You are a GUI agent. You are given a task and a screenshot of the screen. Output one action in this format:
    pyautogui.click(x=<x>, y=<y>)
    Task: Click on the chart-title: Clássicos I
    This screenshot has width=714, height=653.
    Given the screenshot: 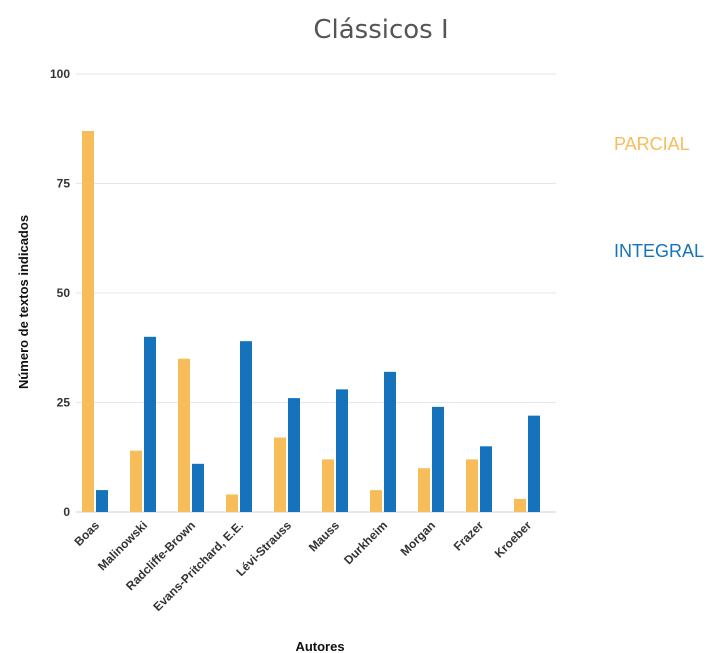 What is the action you would take?
    pyautogui.click(x=380, y=30)
    